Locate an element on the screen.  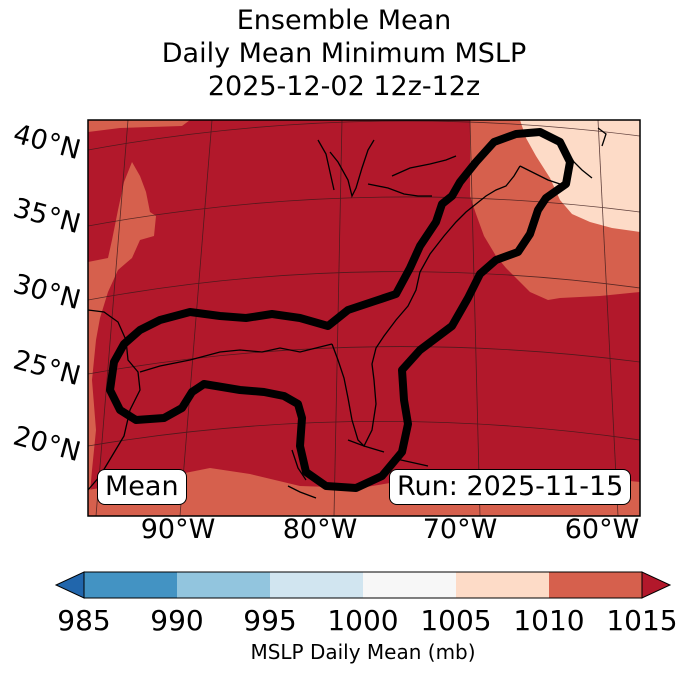
lon-label-80w: 80°W is located at coordinates (320, 529).